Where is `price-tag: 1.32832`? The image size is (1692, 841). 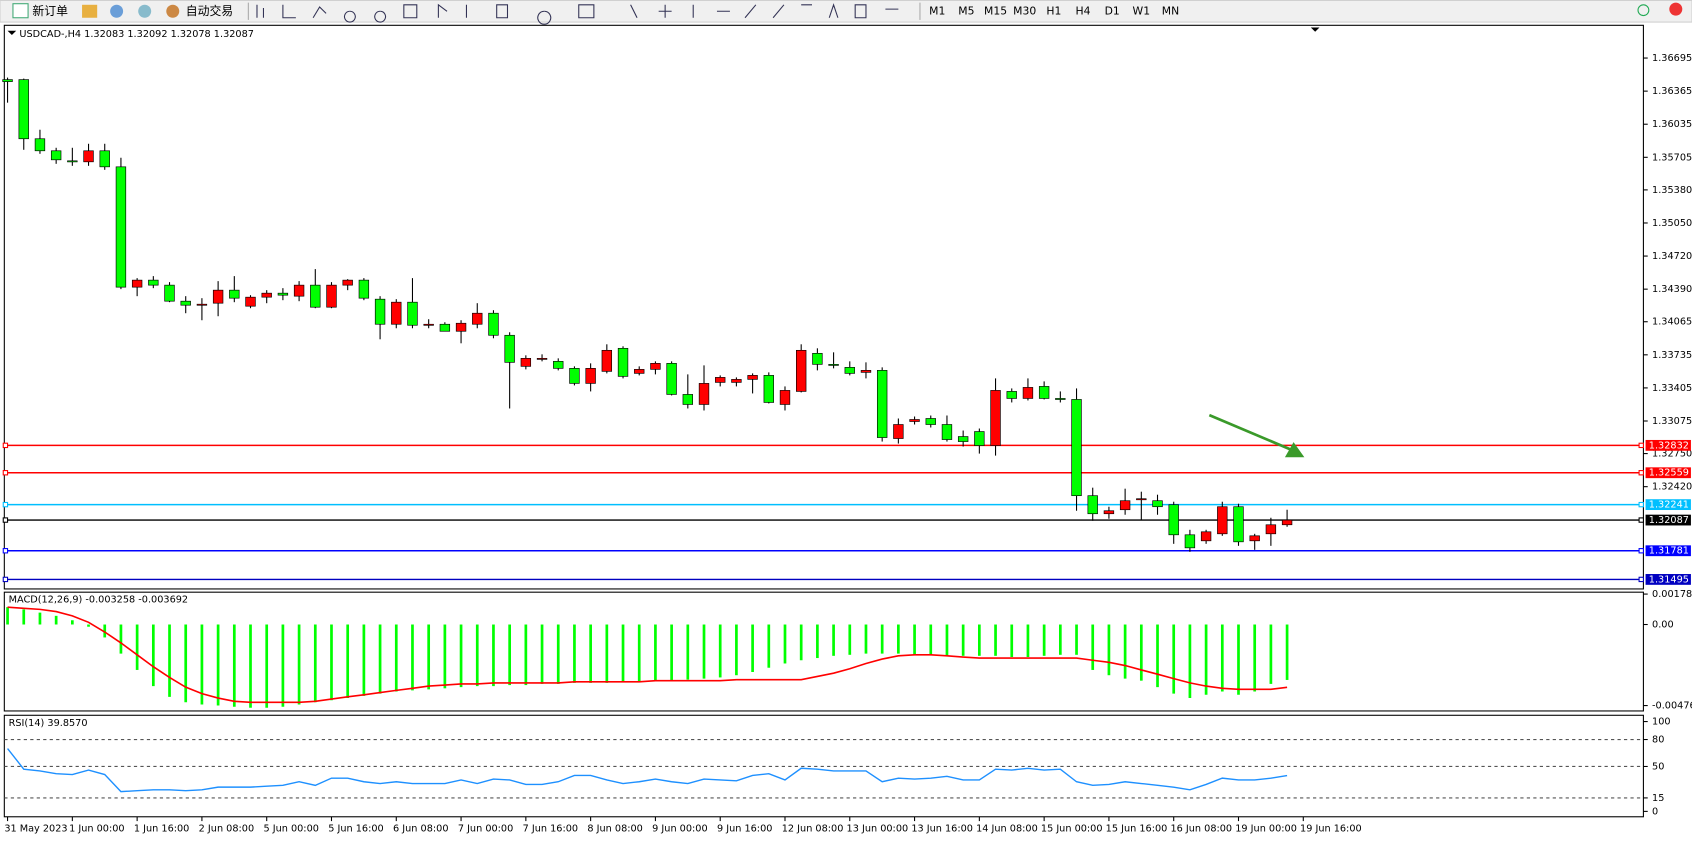 price-tag: 1.32832 is located at coordinates (1669, 445).